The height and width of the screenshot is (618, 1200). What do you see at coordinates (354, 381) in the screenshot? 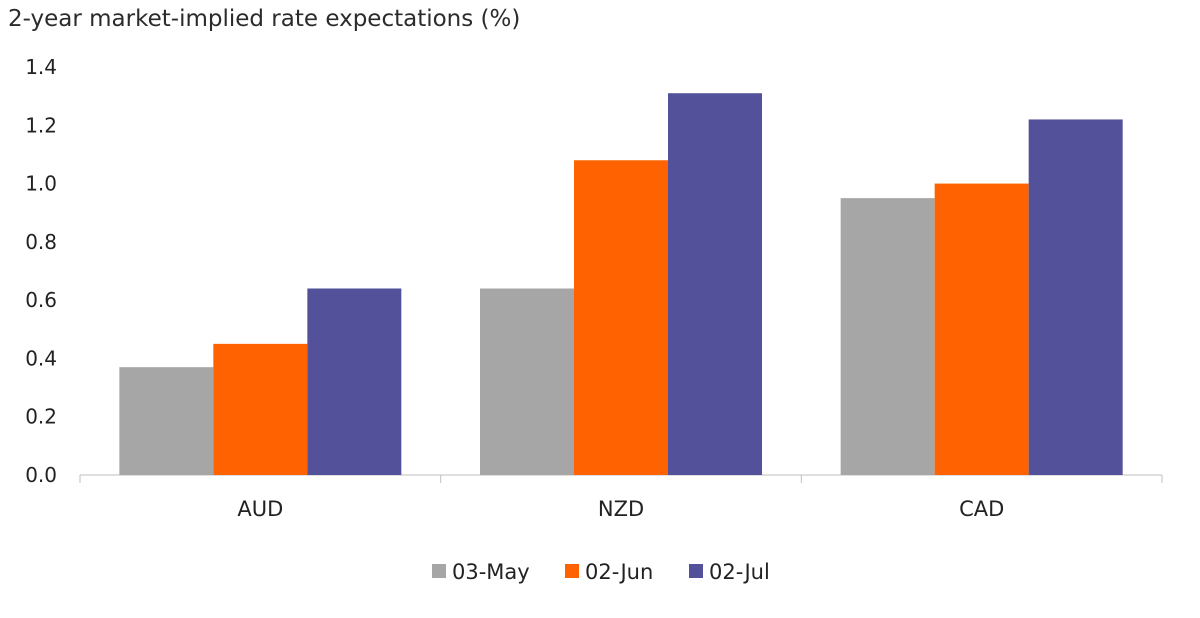
I see `bar-aud-02-jul` at bounding box center [354, 381].